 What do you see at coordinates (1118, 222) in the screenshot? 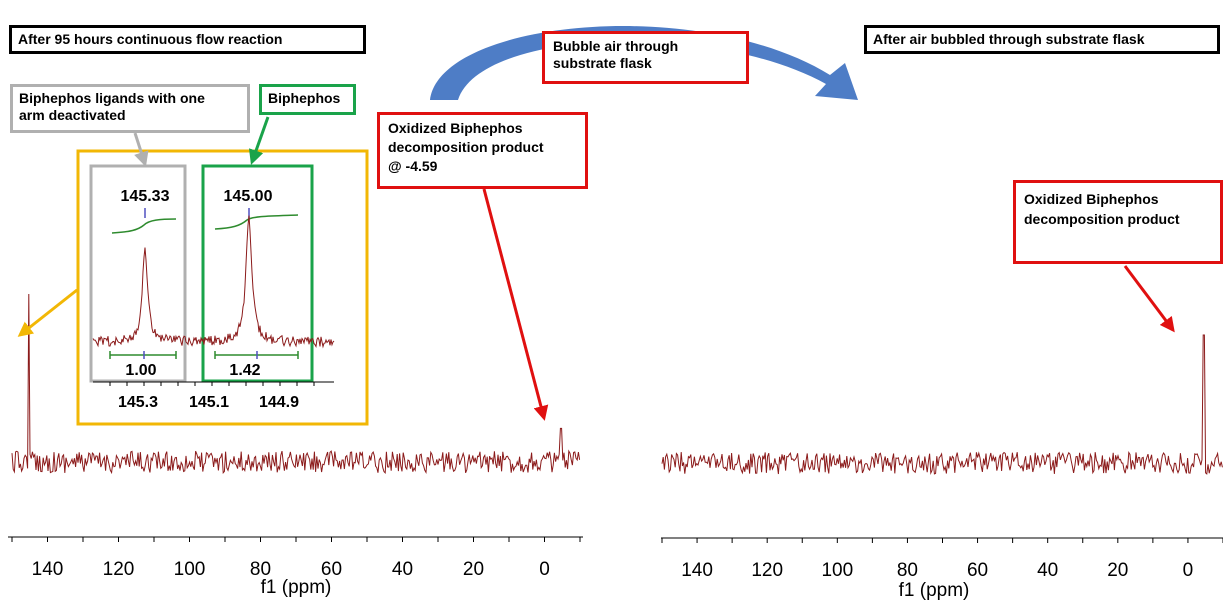
I see `oxidized-callout-right: Oxidized Biphephos decomposition product` at bounding box center [1118, 222].